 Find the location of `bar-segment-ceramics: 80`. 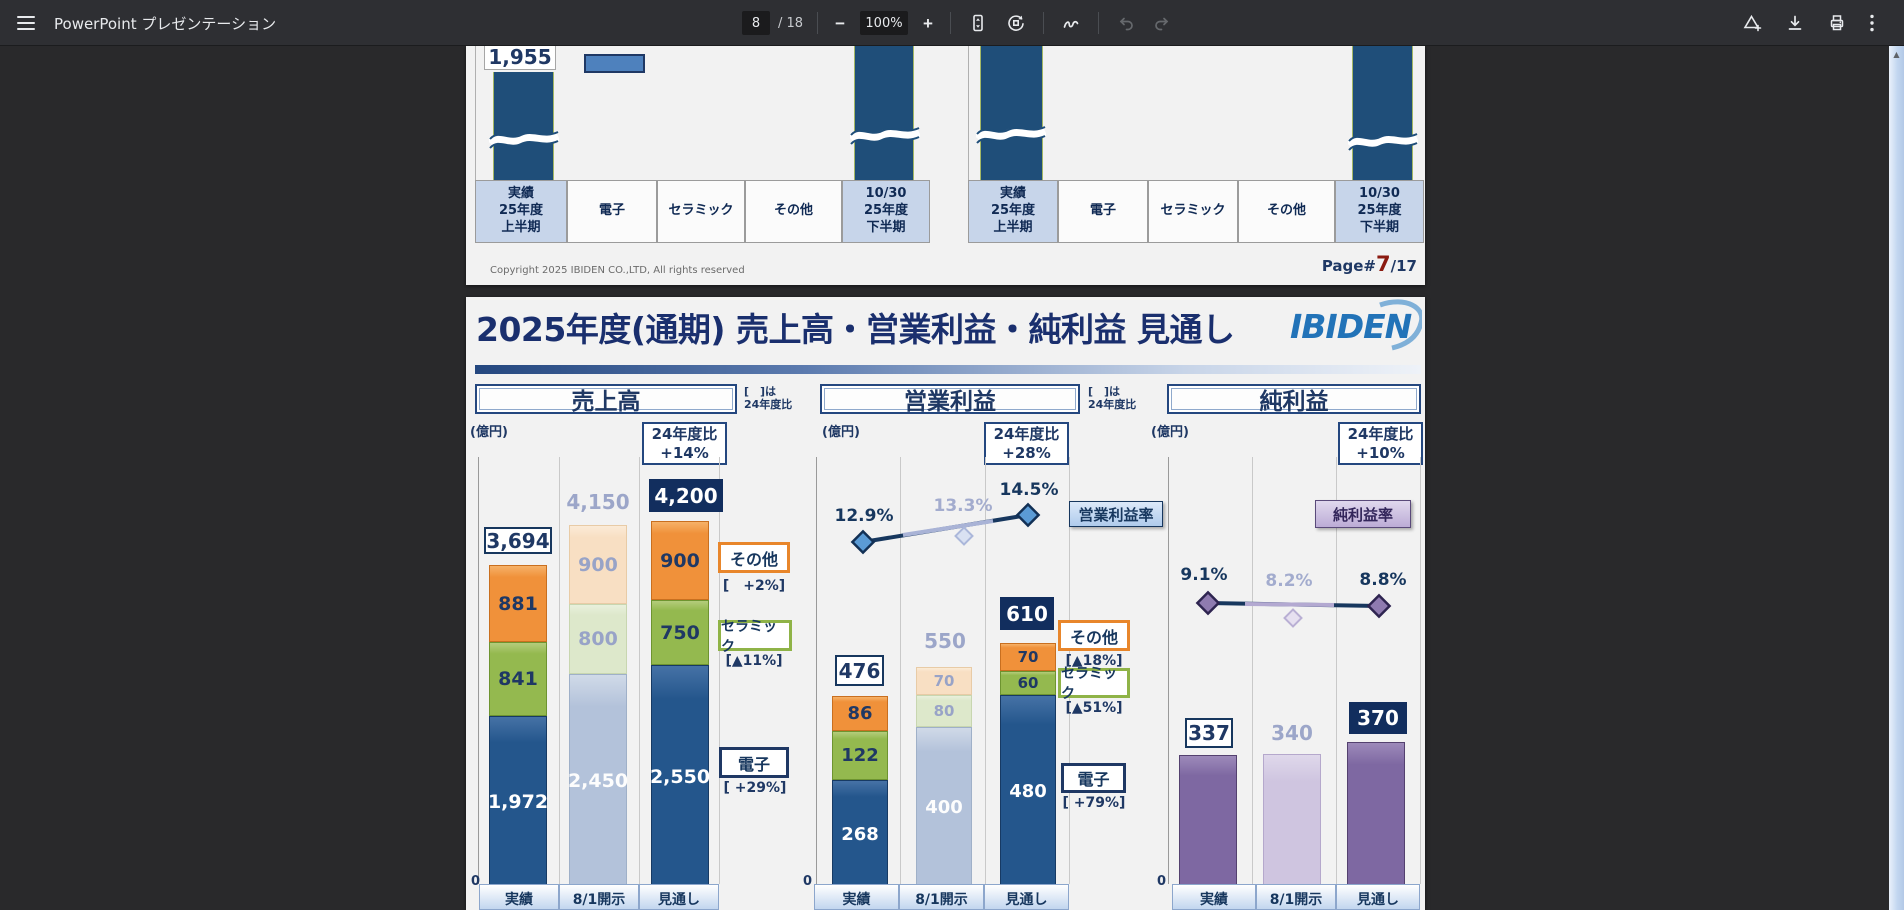

bar-segment-ceramics: 80 is located at coordinates (944, 711).